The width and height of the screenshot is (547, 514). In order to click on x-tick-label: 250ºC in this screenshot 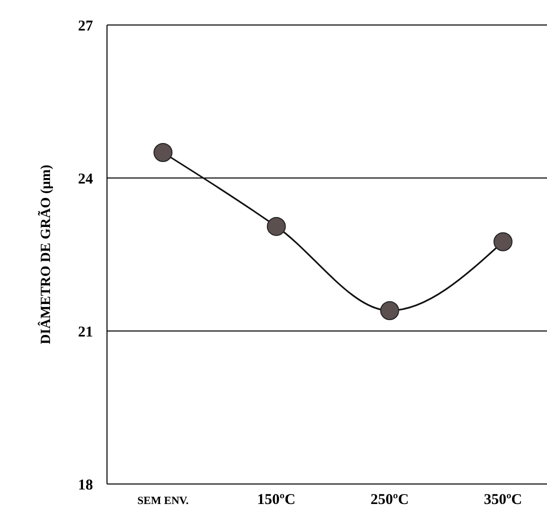, I will do `click(389, 500)`.